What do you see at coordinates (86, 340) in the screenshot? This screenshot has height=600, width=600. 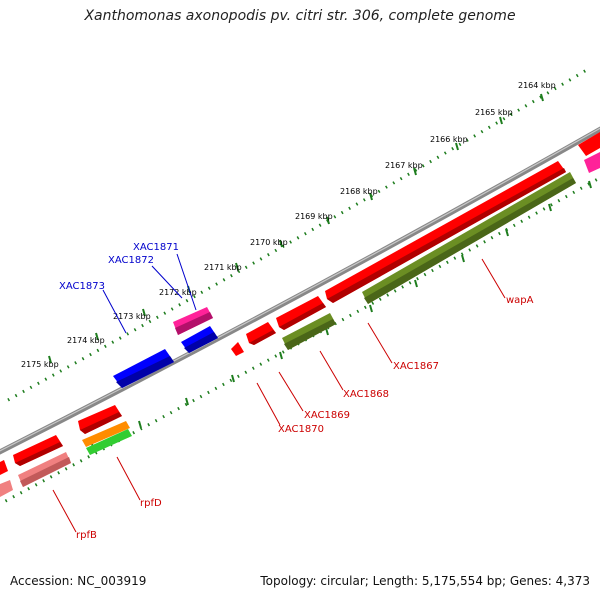 I see `scale-label: 2174 kbp` at bounding box center [86, 340].